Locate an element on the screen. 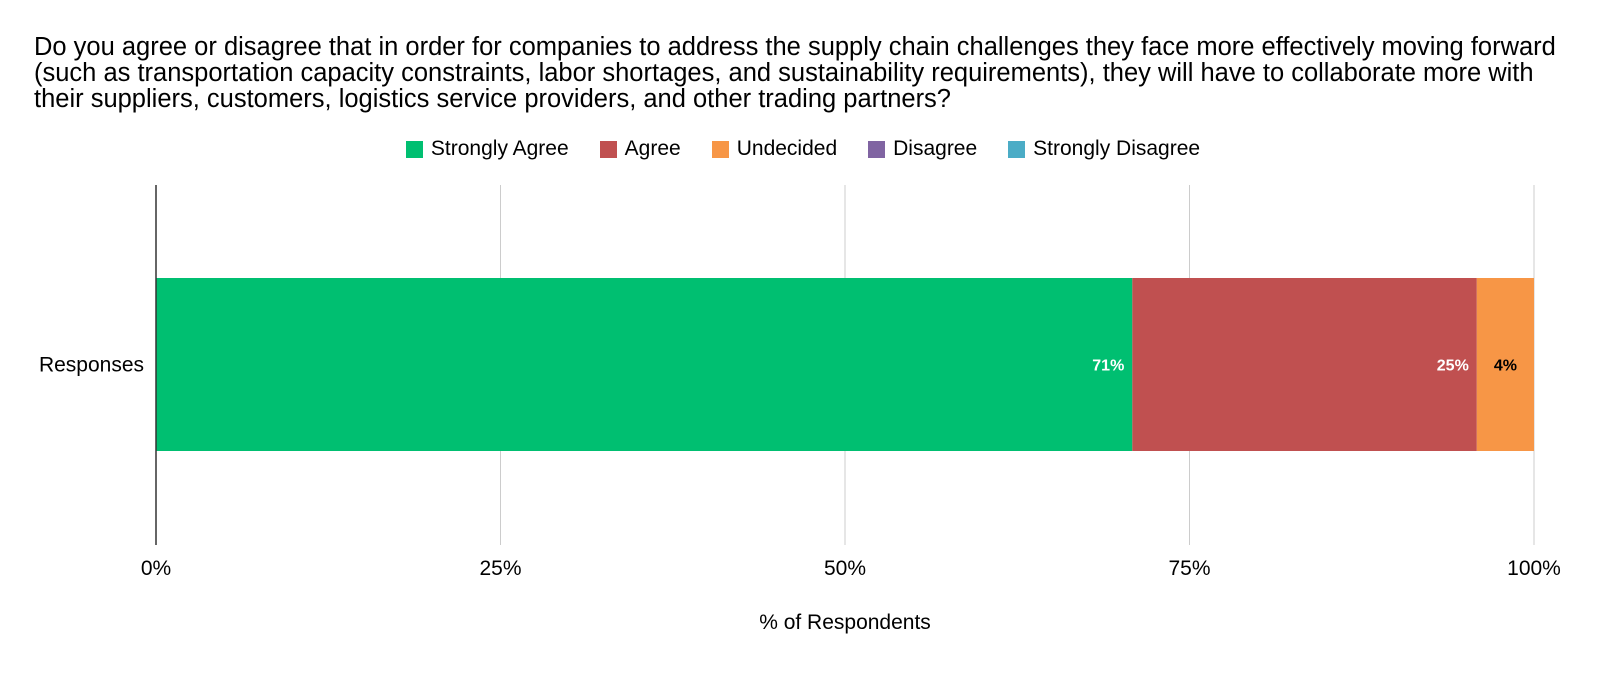 Image resolution: width=1600 pixels, height=681 pixels. x-tick-label: 100% is located at coordinates (1534, 568).